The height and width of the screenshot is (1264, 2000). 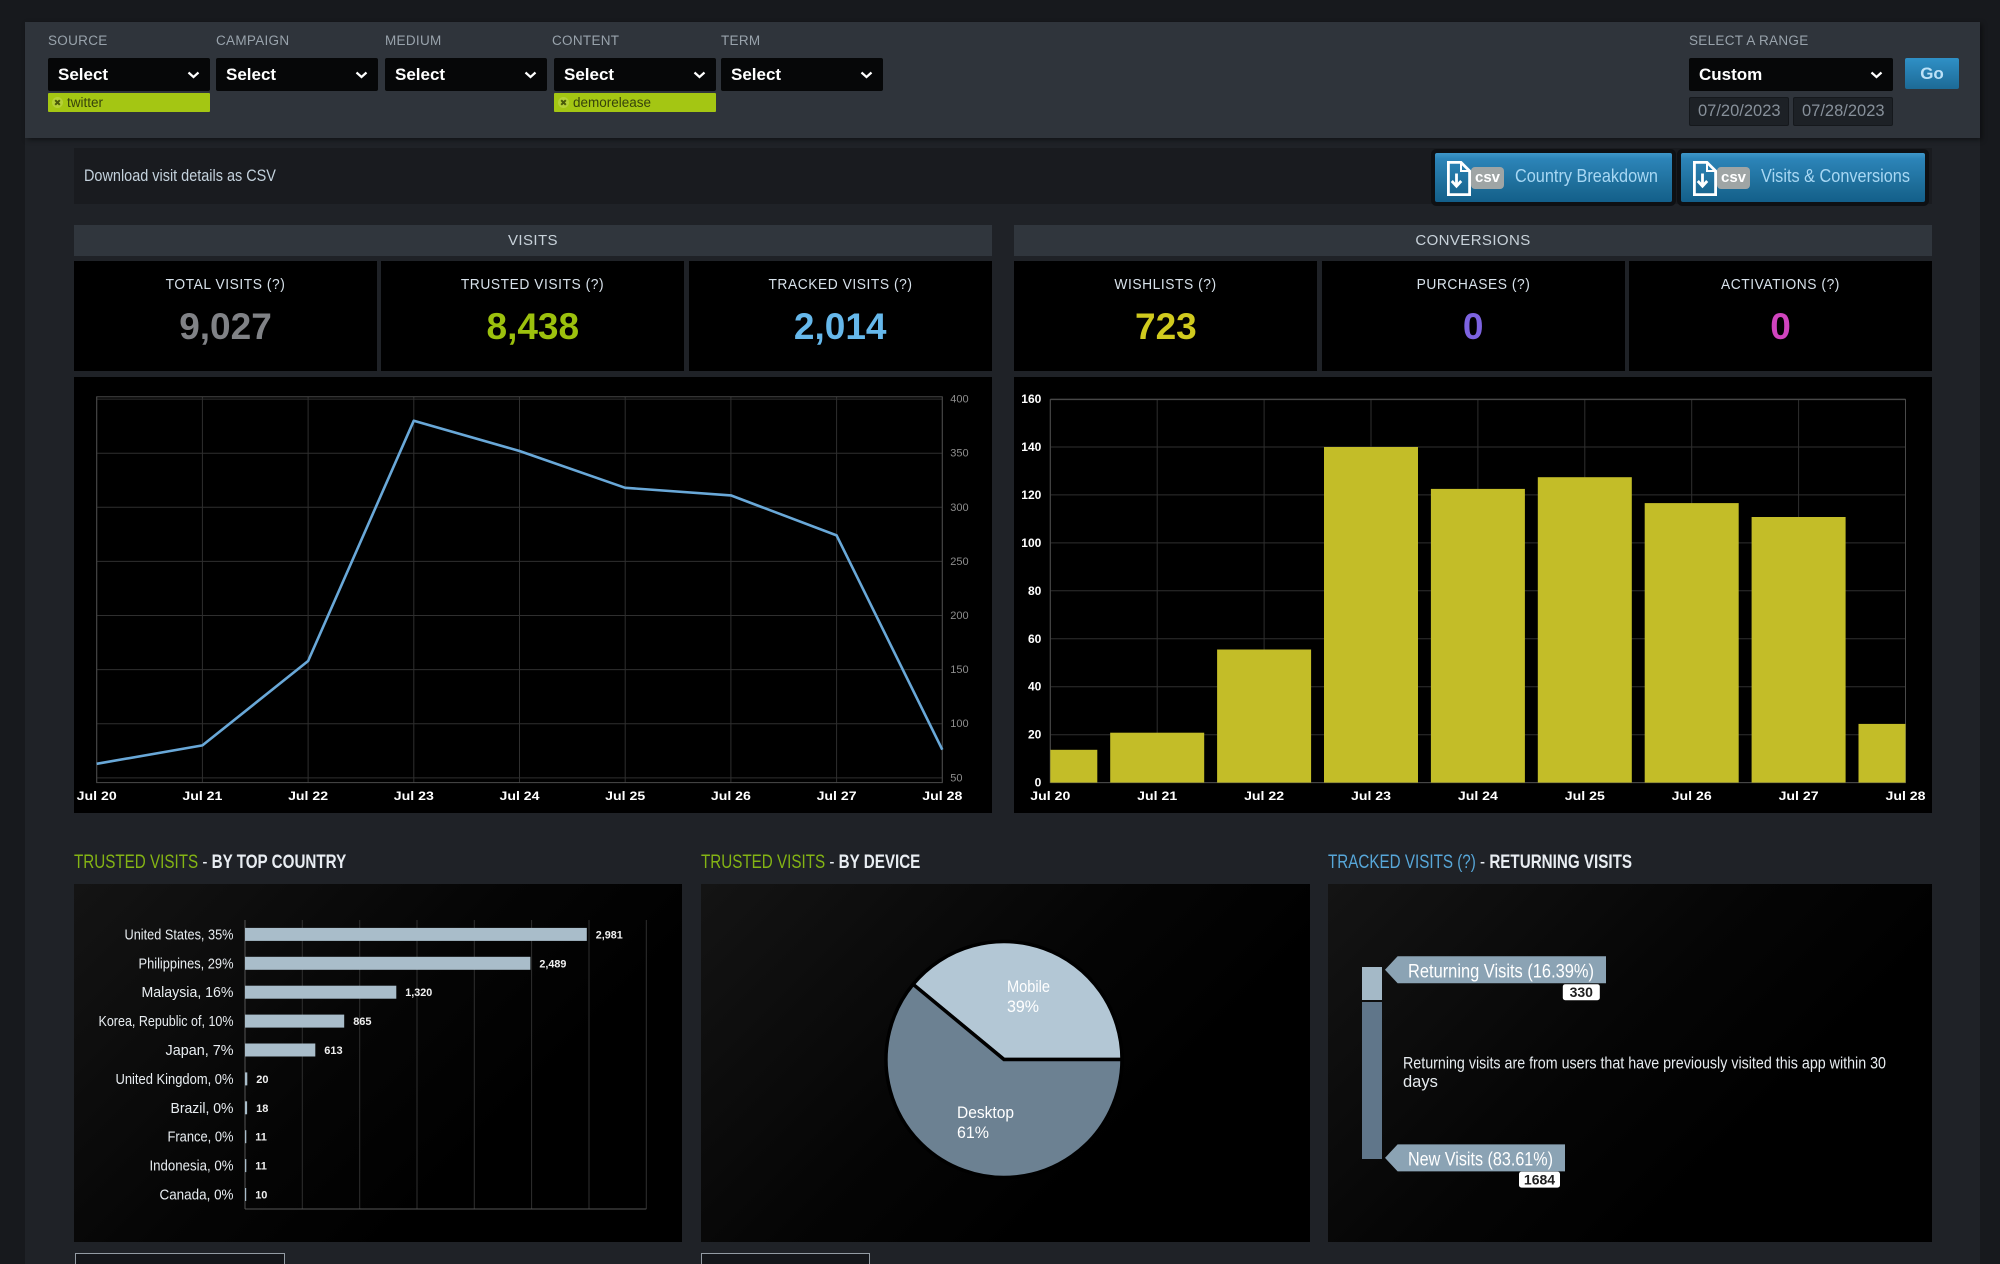 I want to click on svg-text: 1,320, so click(x=418, y=993).